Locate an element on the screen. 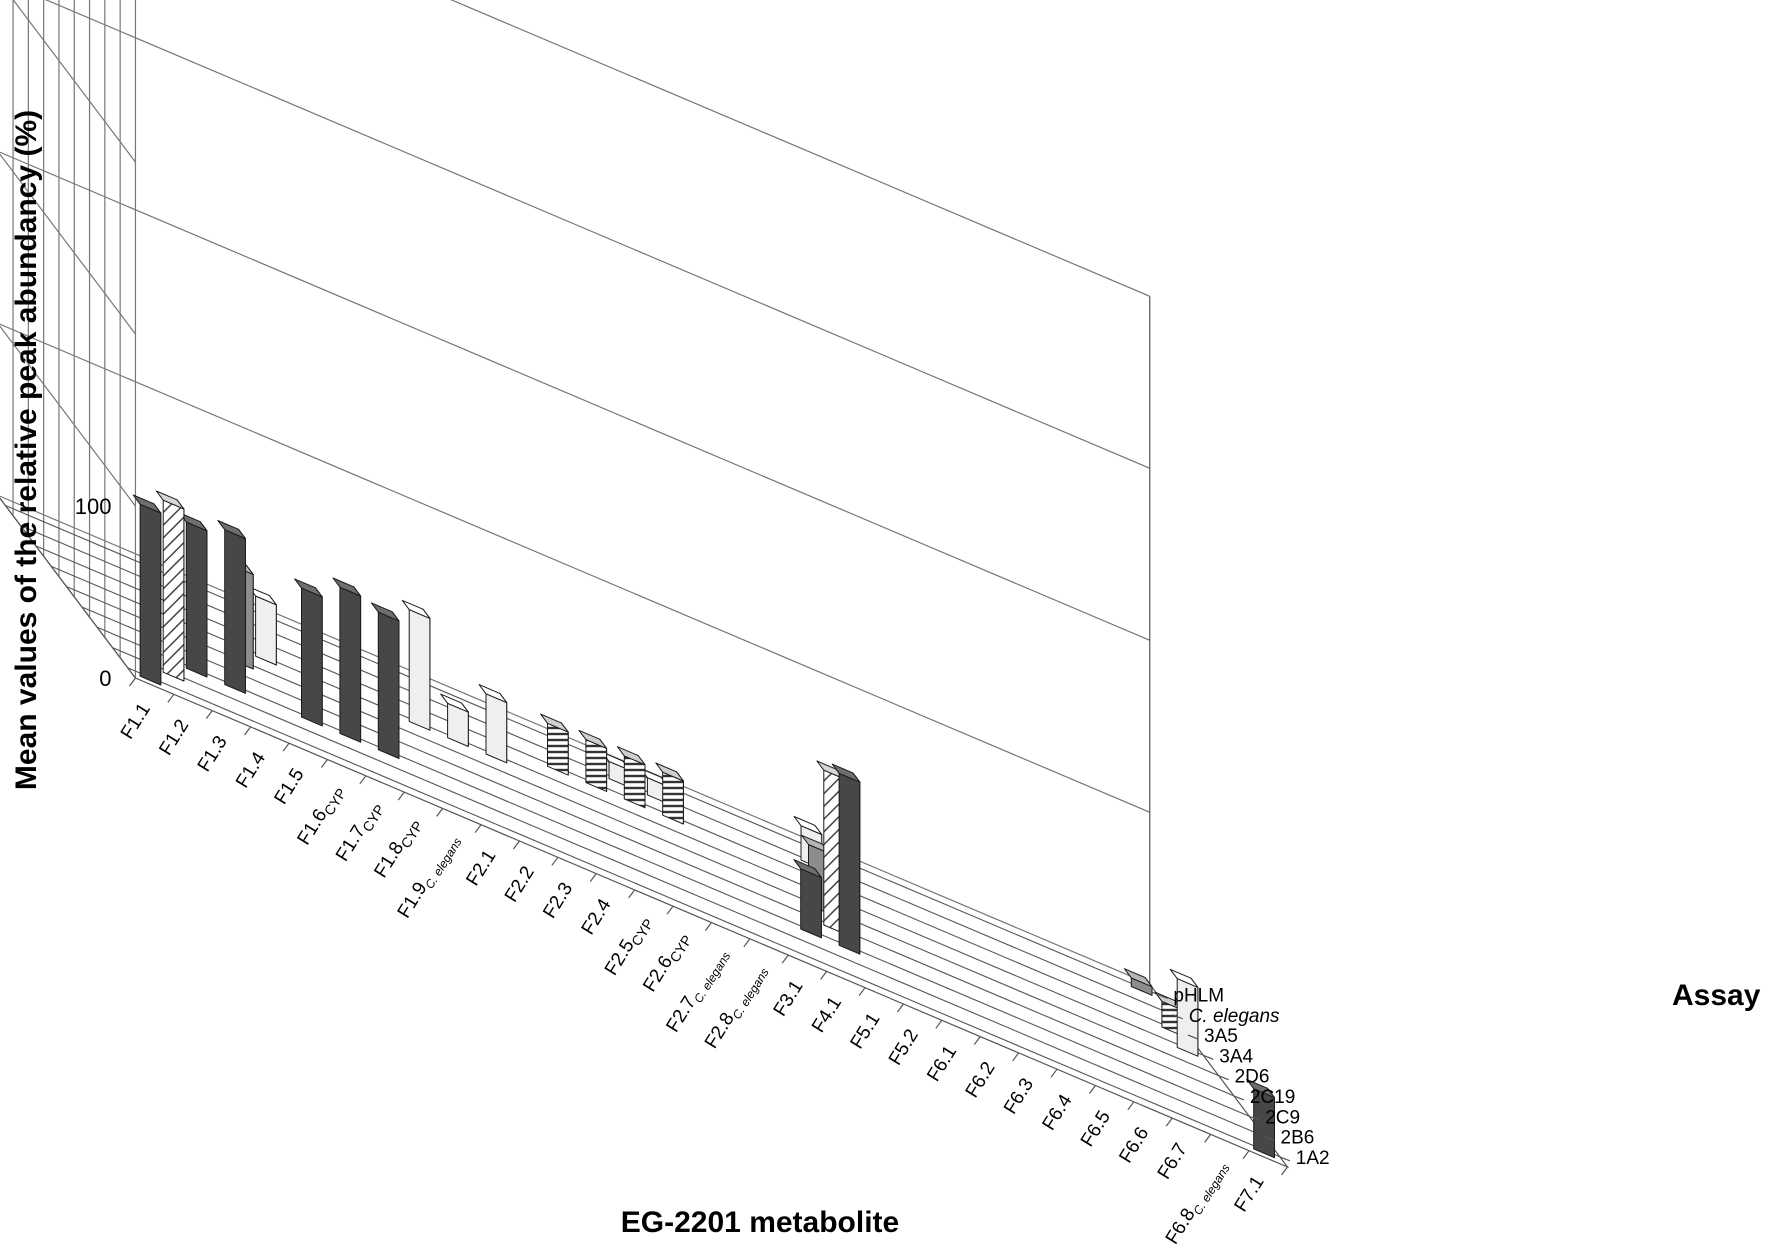 This screenshot has height=1248, width=1772. bar-3a5-F2.7 is located at coordinates (631, 777).